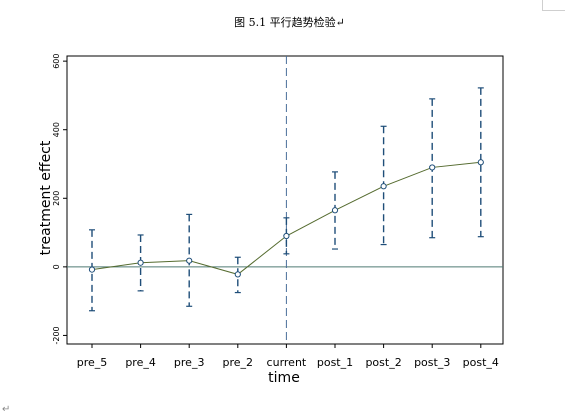  Describe the element at coordinates (56, 129) in the screenshot. I see `y-tick-label: 400` at that location.